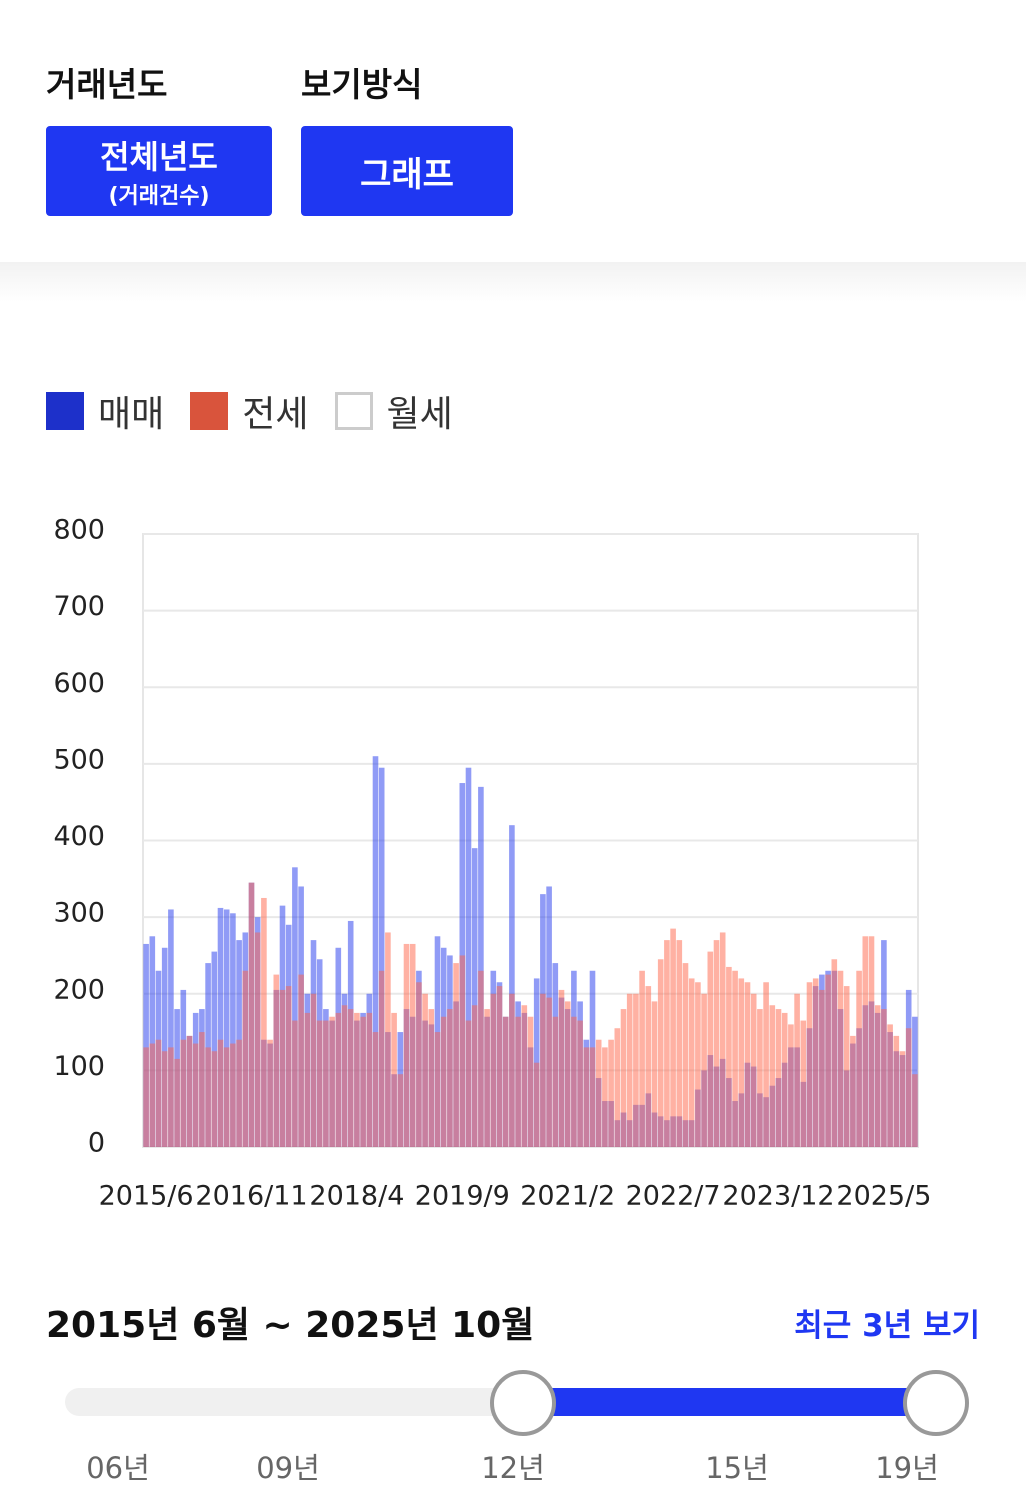 This screenshot has height=1507, width=1026. Describe the element at coordinates (107, 84) in the screenshot. I see `year-label: 거래년도` at that location.